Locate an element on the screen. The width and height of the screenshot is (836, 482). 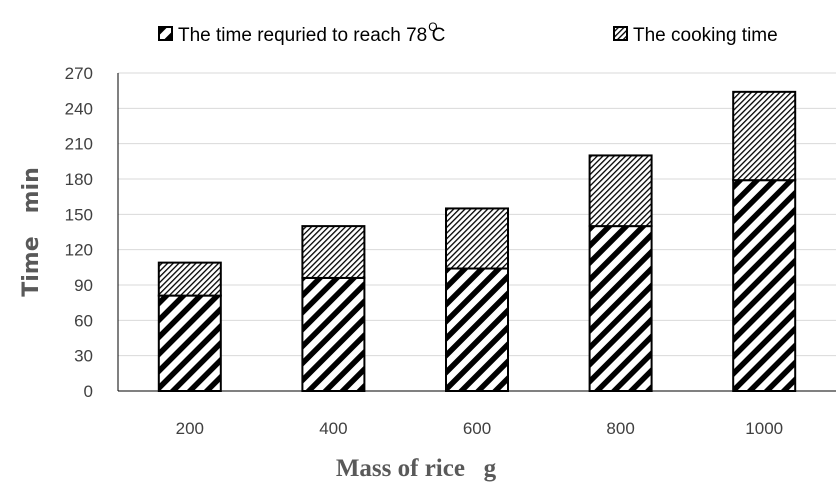
legend-label-cooking-time: The cooking time is located at coordinates (705, 35).